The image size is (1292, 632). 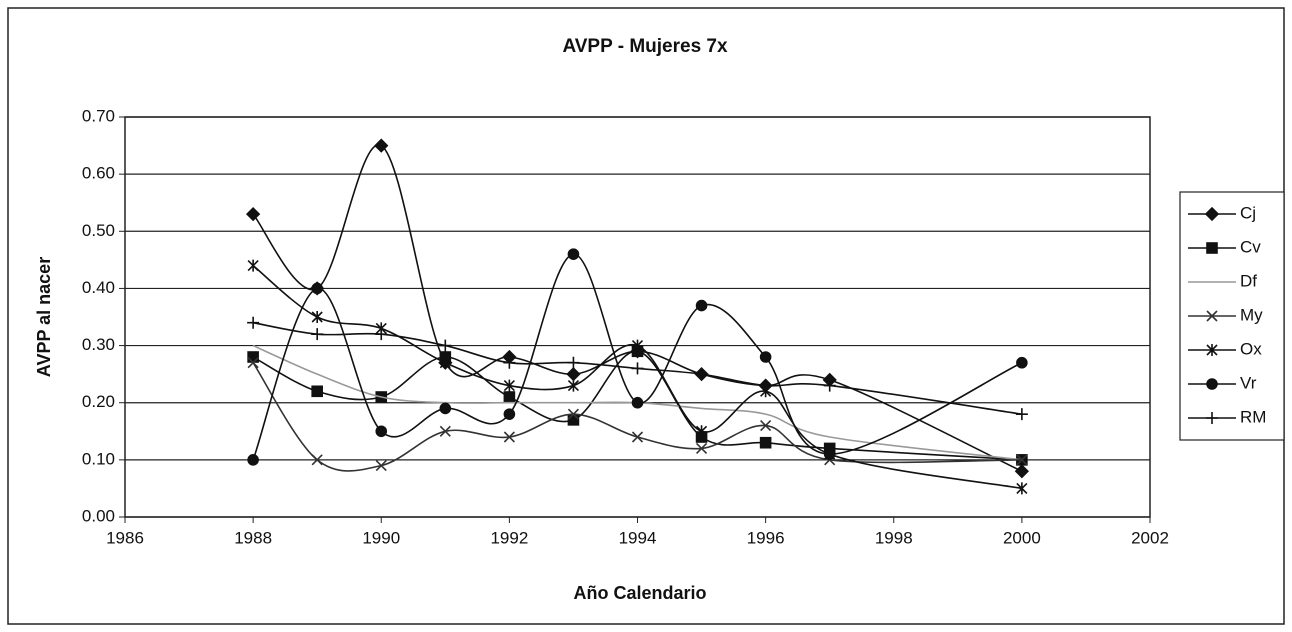 What do you see at coordinates (1022, 537) in the screenshot?
I see `x-tick-label: 2000` at bounding box center [1022, 537].